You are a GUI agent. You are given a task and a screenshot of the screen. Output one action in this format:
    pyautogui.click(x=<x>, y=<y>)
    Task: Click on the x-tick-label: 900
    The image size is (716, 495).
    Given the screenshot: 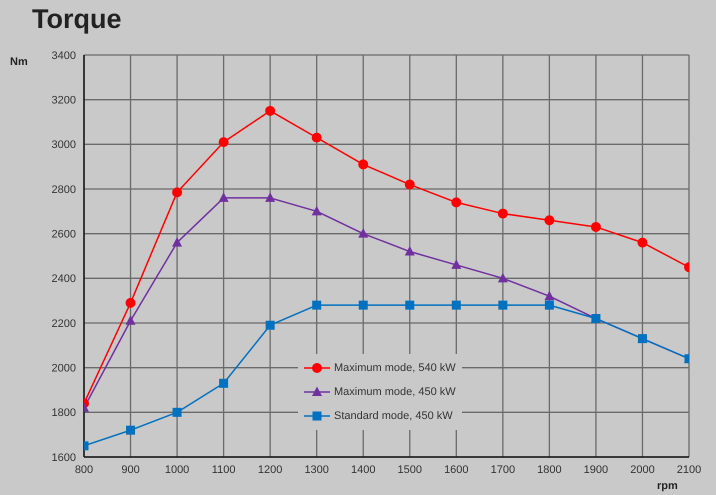 What is the action you would take?
    pyautogui.click(x=130, y=470)
    